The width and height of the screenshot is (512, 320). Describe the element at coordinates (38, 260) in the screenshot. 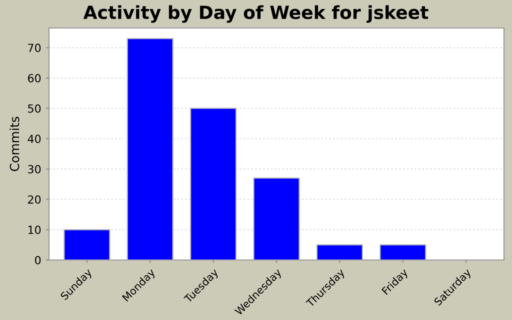

I see `y-tick-label: 0` at that location.